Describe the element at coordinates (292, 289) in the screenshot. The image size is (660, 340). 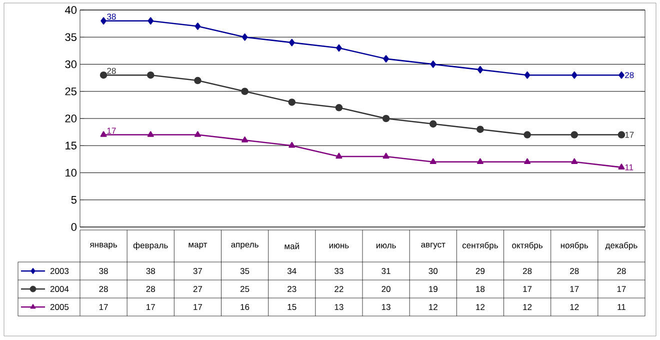
I see `data-label: 23` at that location.